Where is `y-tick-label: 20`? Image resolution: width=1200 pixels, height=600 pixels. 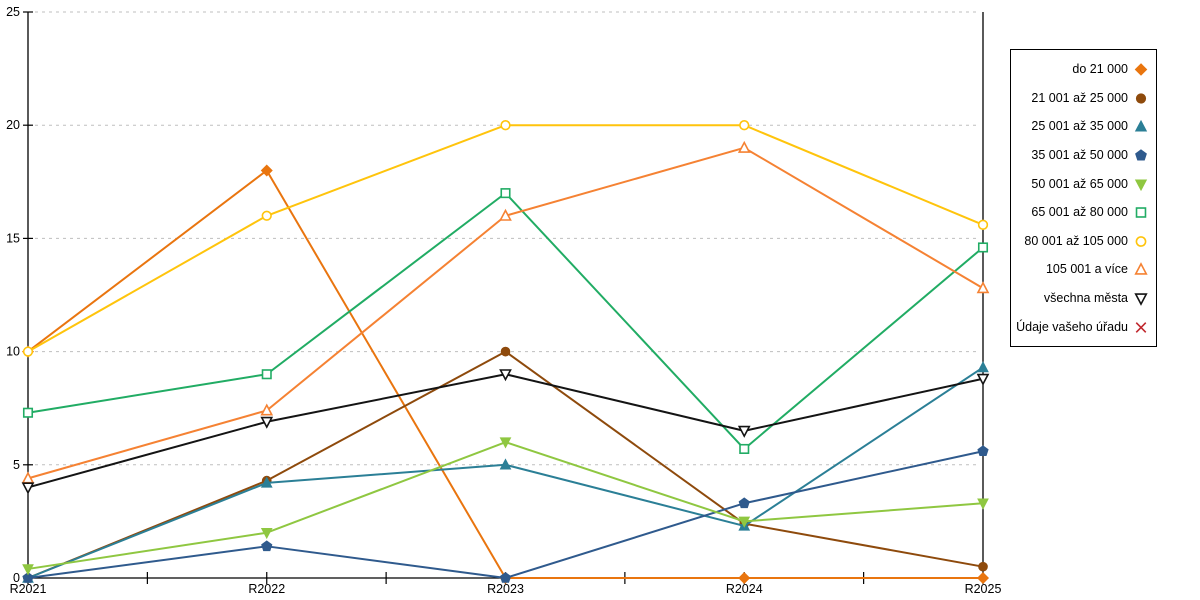
y-tick-label: 20 is located at coordinates (13, 125).